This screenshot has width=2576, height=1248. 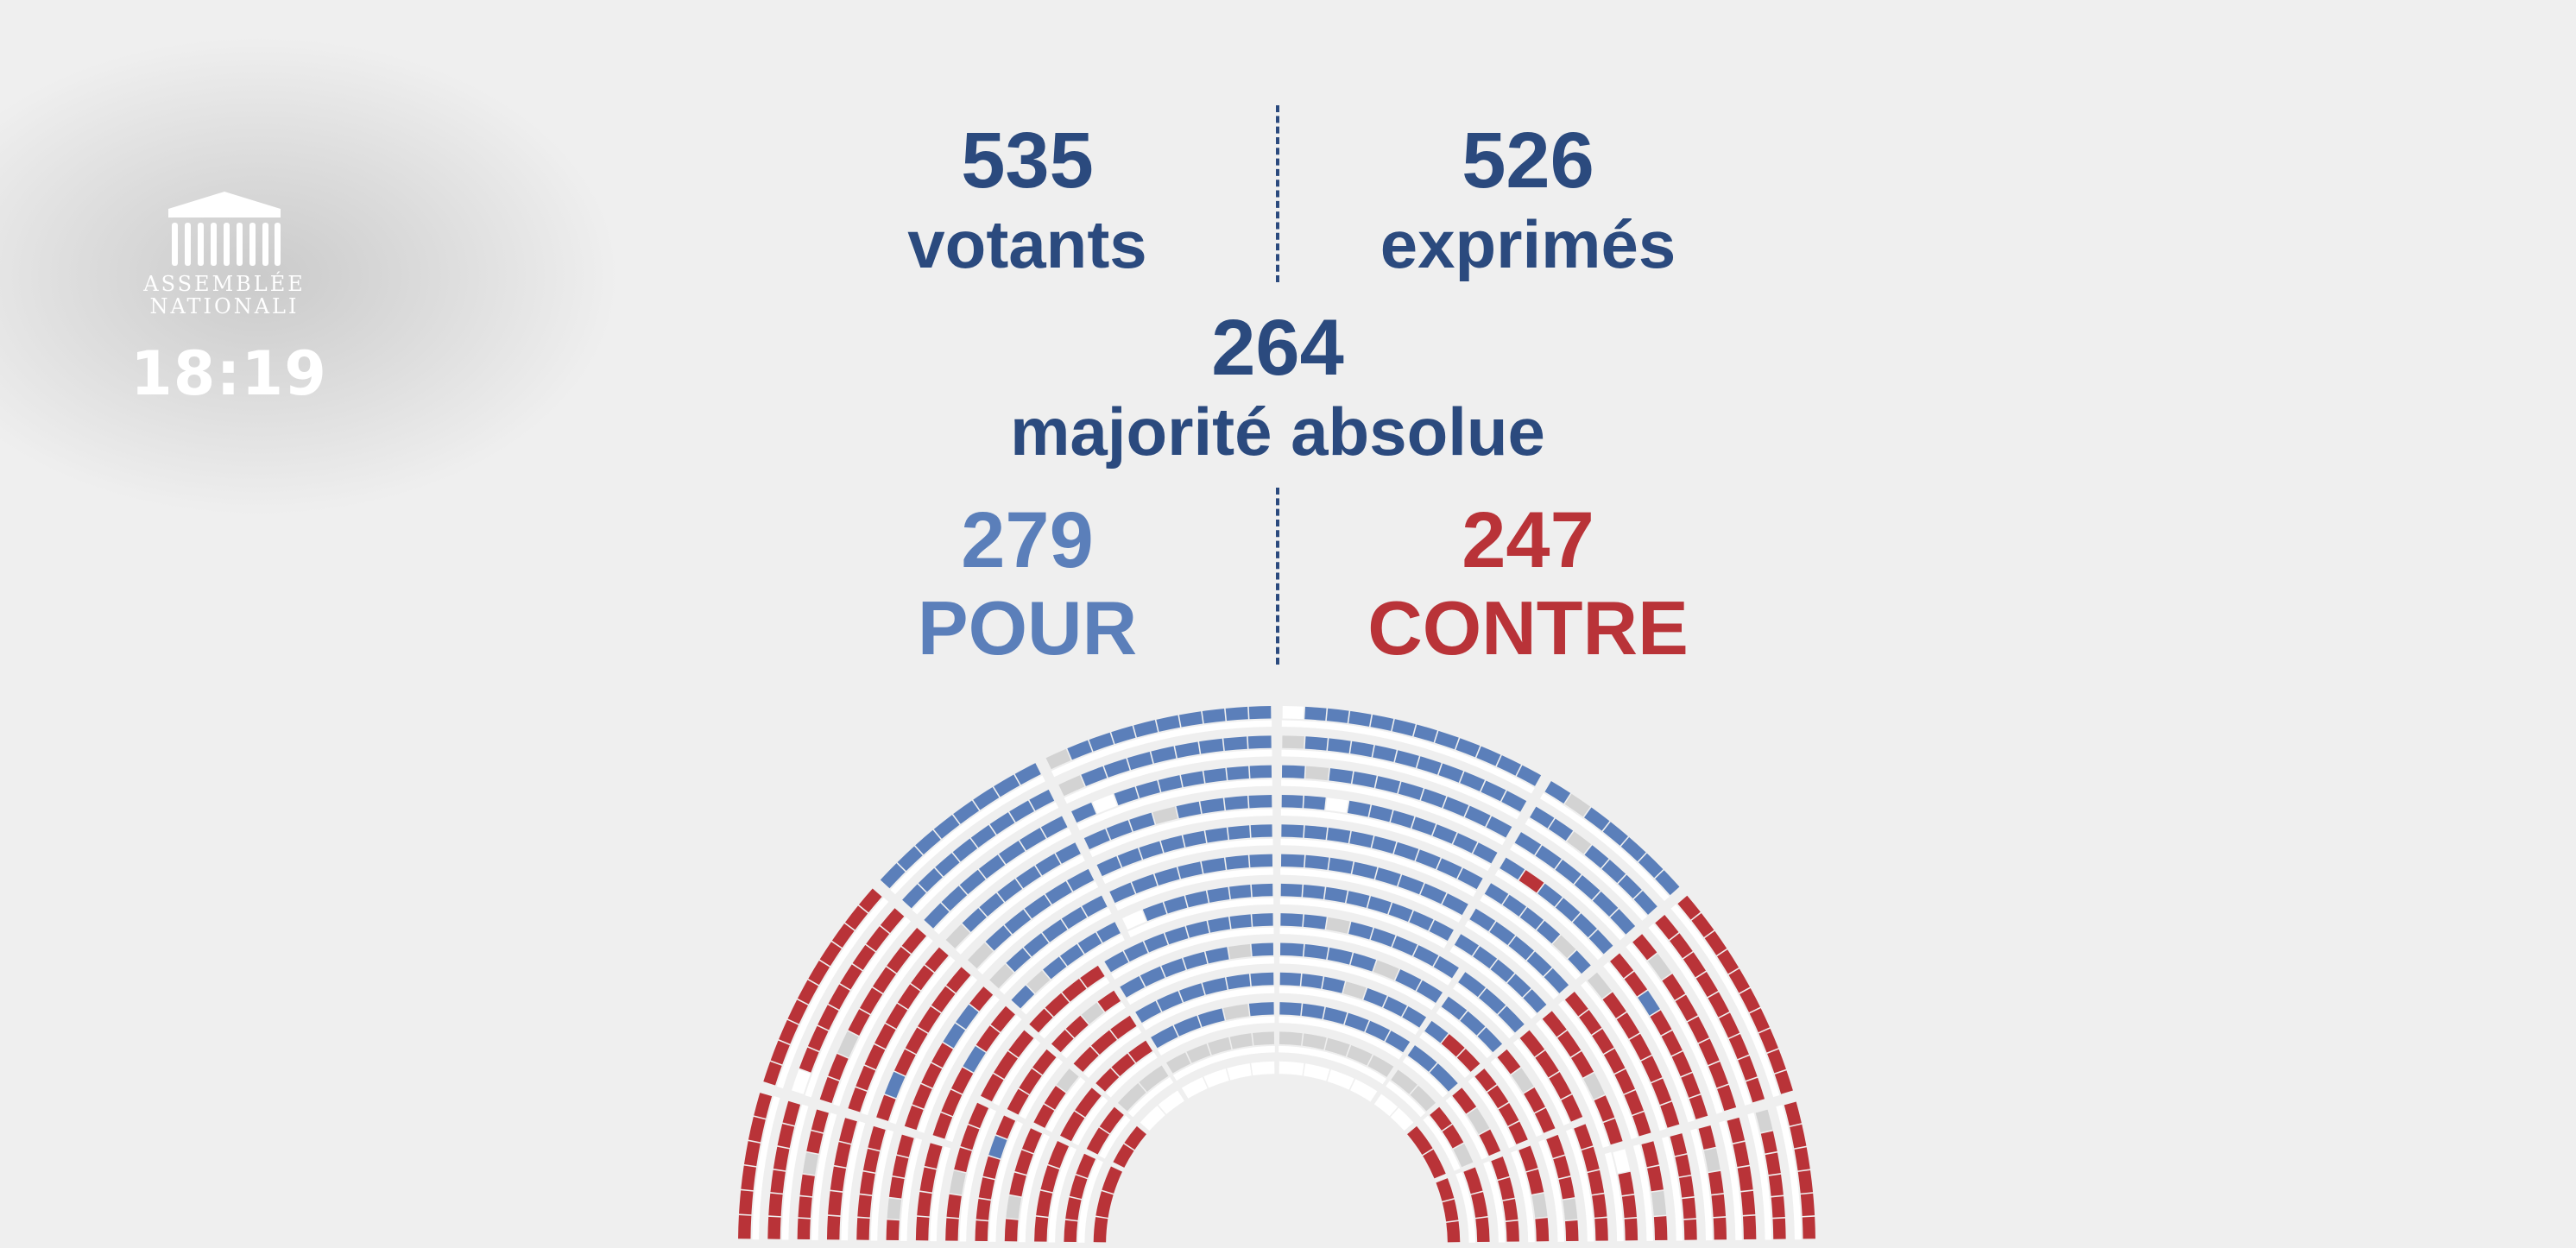 What do you see at coordinates (1027, 540) in the screenshot?
I see `pour-value: 279` at bounding box center [1027, 540].